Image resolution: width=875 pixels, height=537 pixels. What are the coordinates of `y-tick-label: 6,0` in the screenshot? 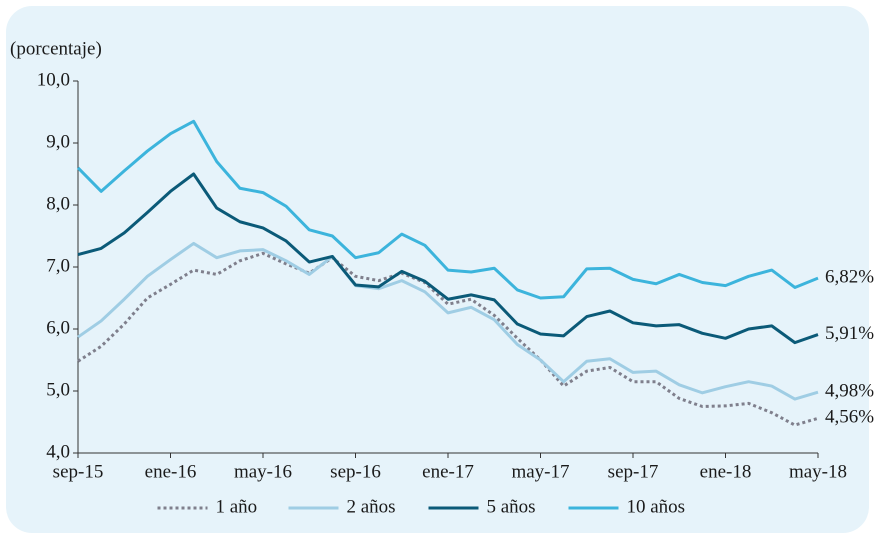 It's located at (58, 327).